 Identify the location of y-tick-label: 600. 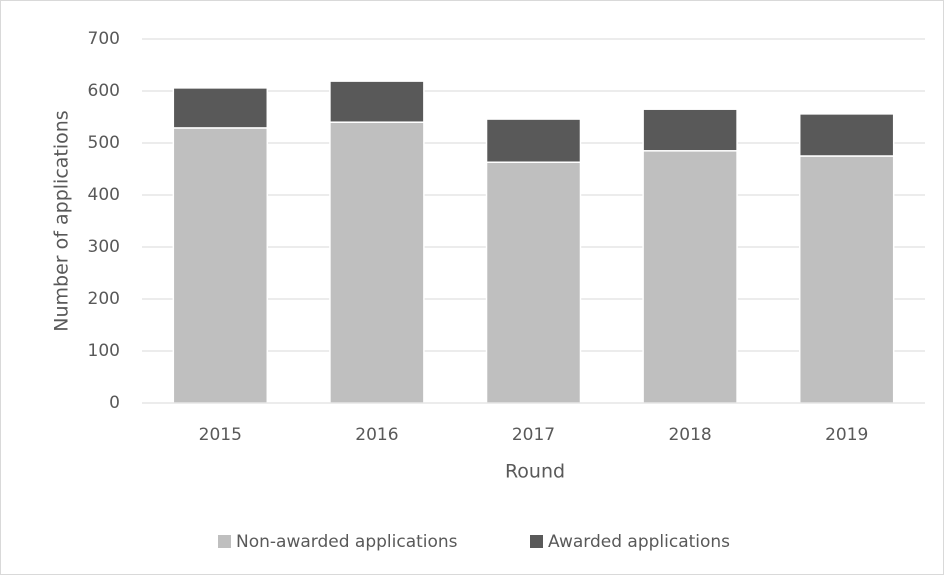
(104, 91).